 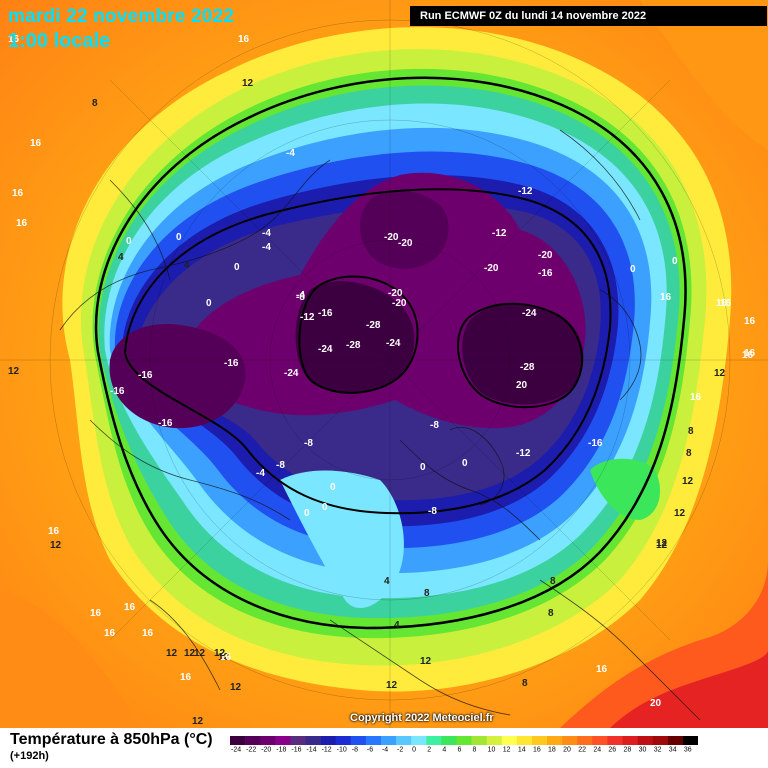 What do you see at coordinates (597, 750) in the screenshot?
I see `legend-label: 24` at bounding box center [597, 750].